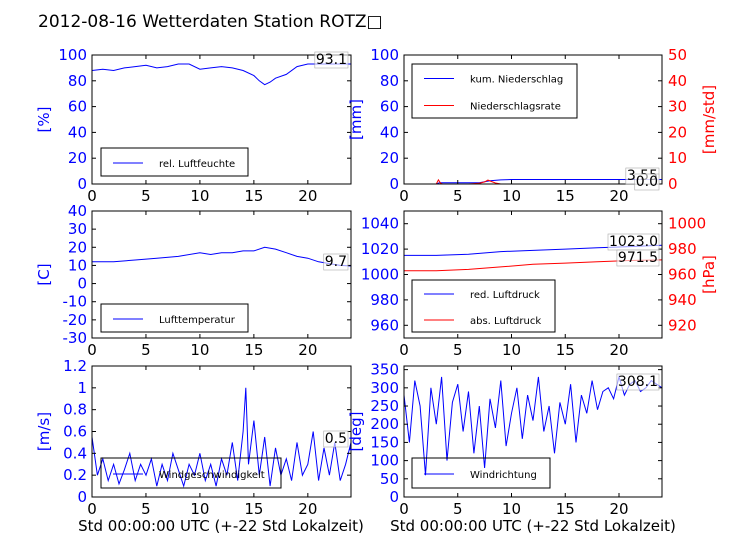  Describe the element at coordinates (533, 526) in the screenshot. I see `x-axis-label-right: Std 00:00:00 UTC (+-22 Std Lokalzeit)` at that location.